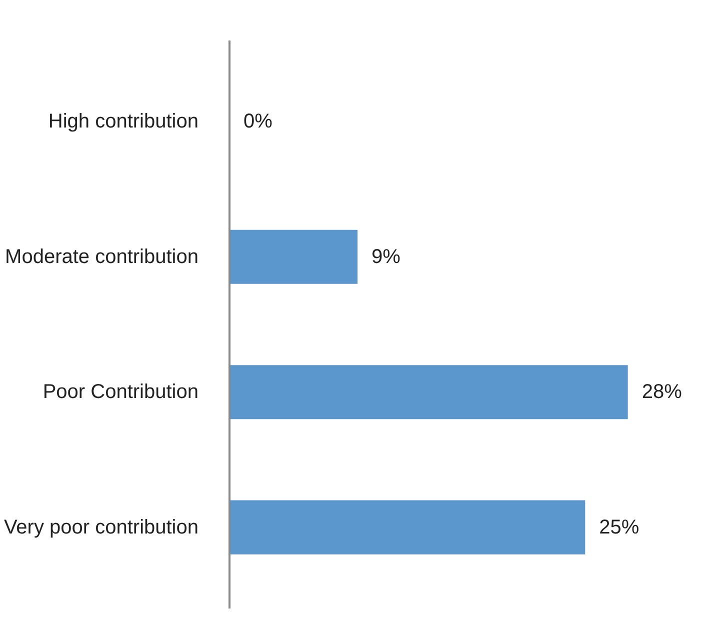 This screenshot has width=717, height=628. I want to click on y-tick-label: Very poor contribution, so click(101, 527).